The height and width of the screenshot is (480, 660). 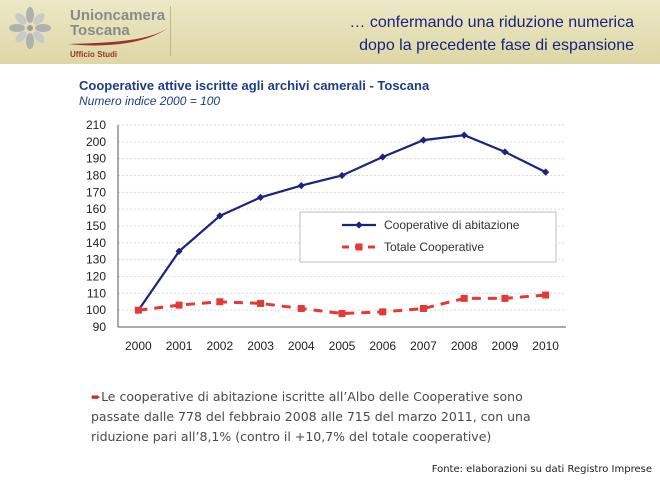 I want to click on x-tick-label: 2004, so click(x=301, y=346).